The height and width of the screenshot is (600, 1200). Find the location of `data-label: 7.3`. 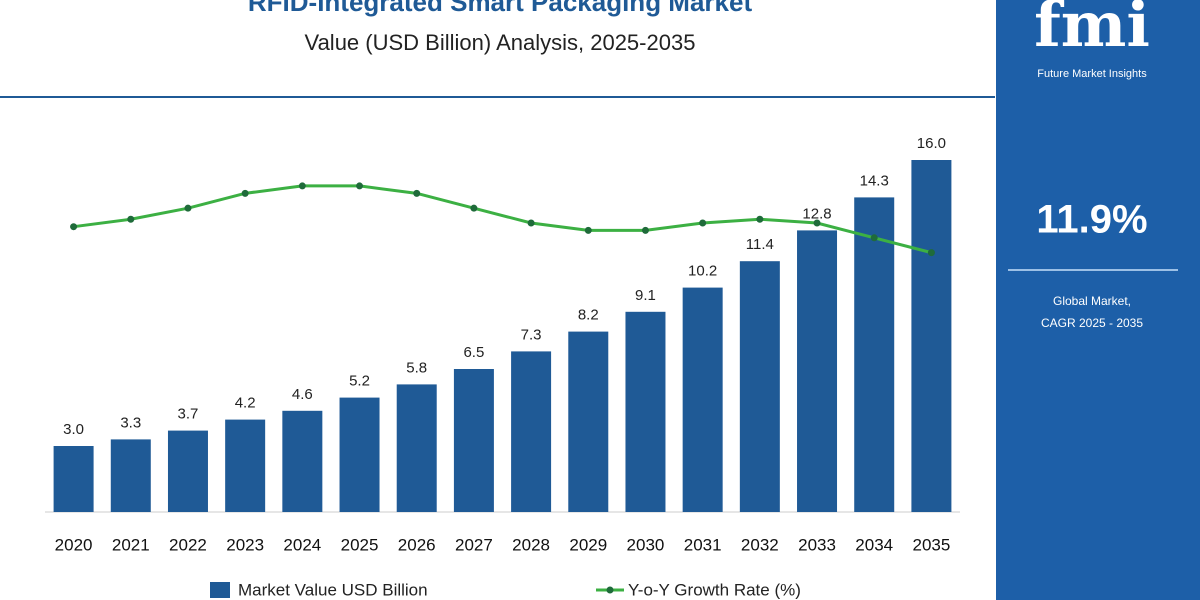

data-label: 7.3 is located at coordinates (531, 334).